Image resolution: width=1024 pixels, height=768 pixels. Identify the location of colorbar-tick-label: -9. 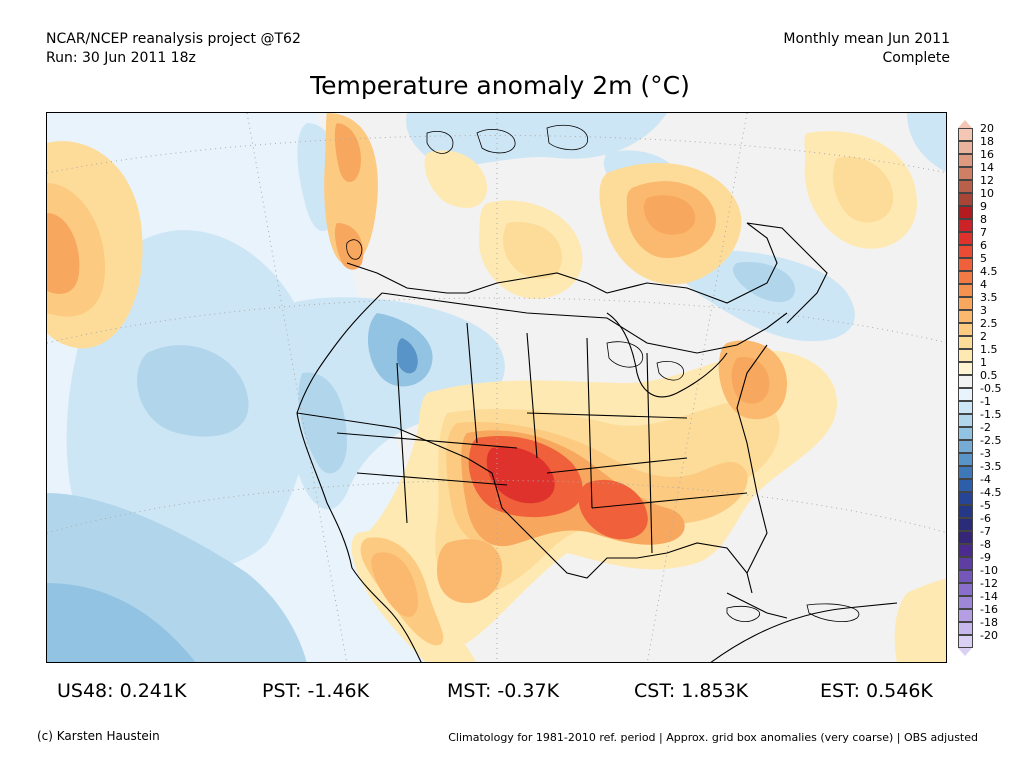
(985, 557).